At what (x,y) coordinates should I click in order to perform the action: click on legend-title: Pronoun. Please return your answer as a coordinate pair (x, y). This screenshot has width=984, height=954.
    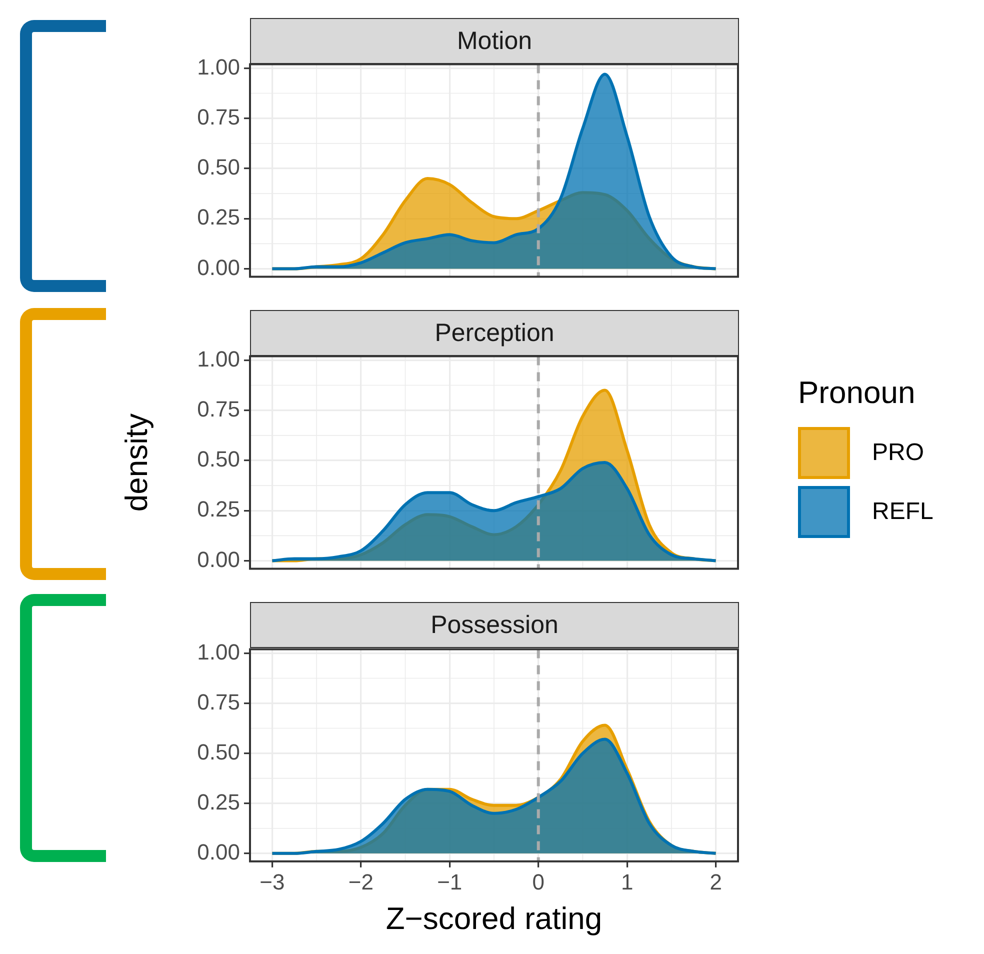
    Looking at the image, I should click on (857, 393).